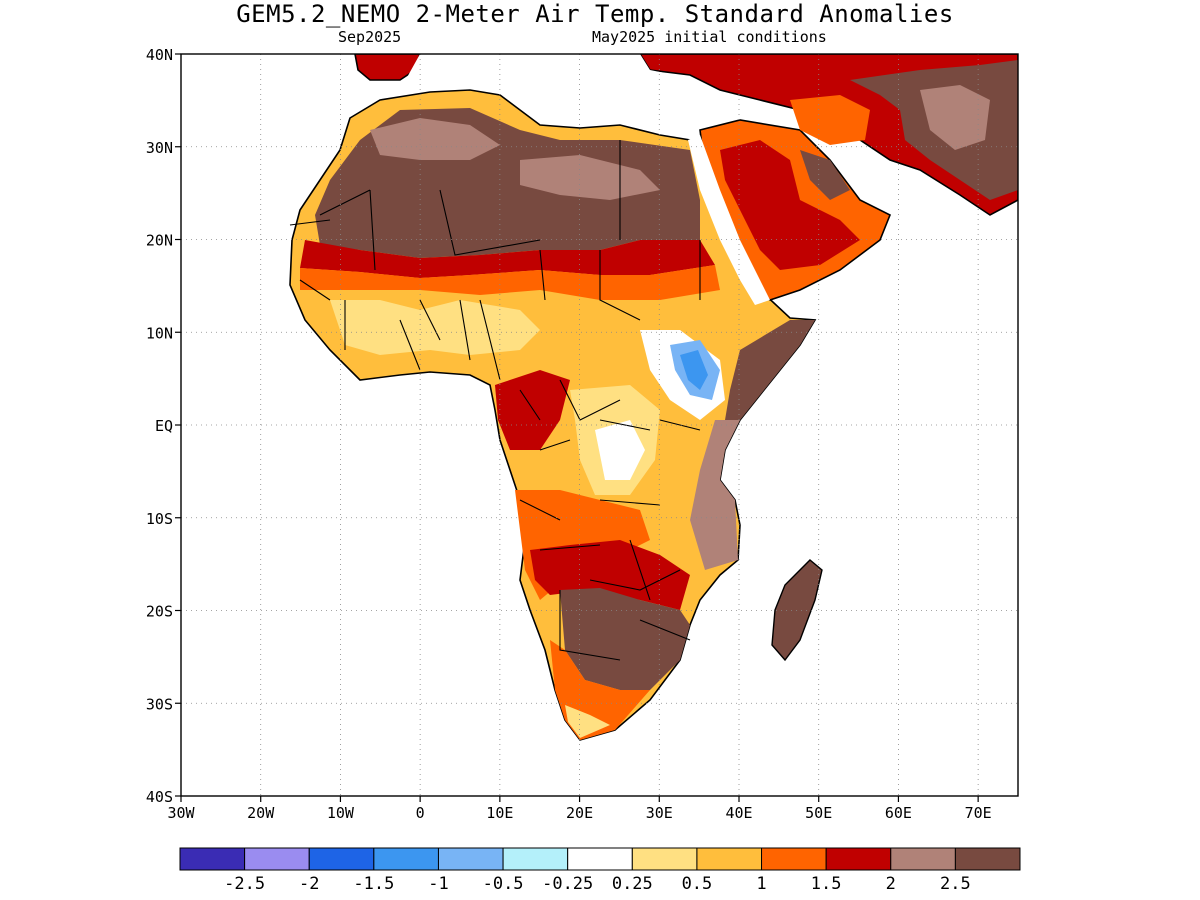 The image size is (1200, 900). What do you see at coordinates (420, 813) in the screenshot?
I see `lon-tick-label: 0` at bounding box center [420, 813].